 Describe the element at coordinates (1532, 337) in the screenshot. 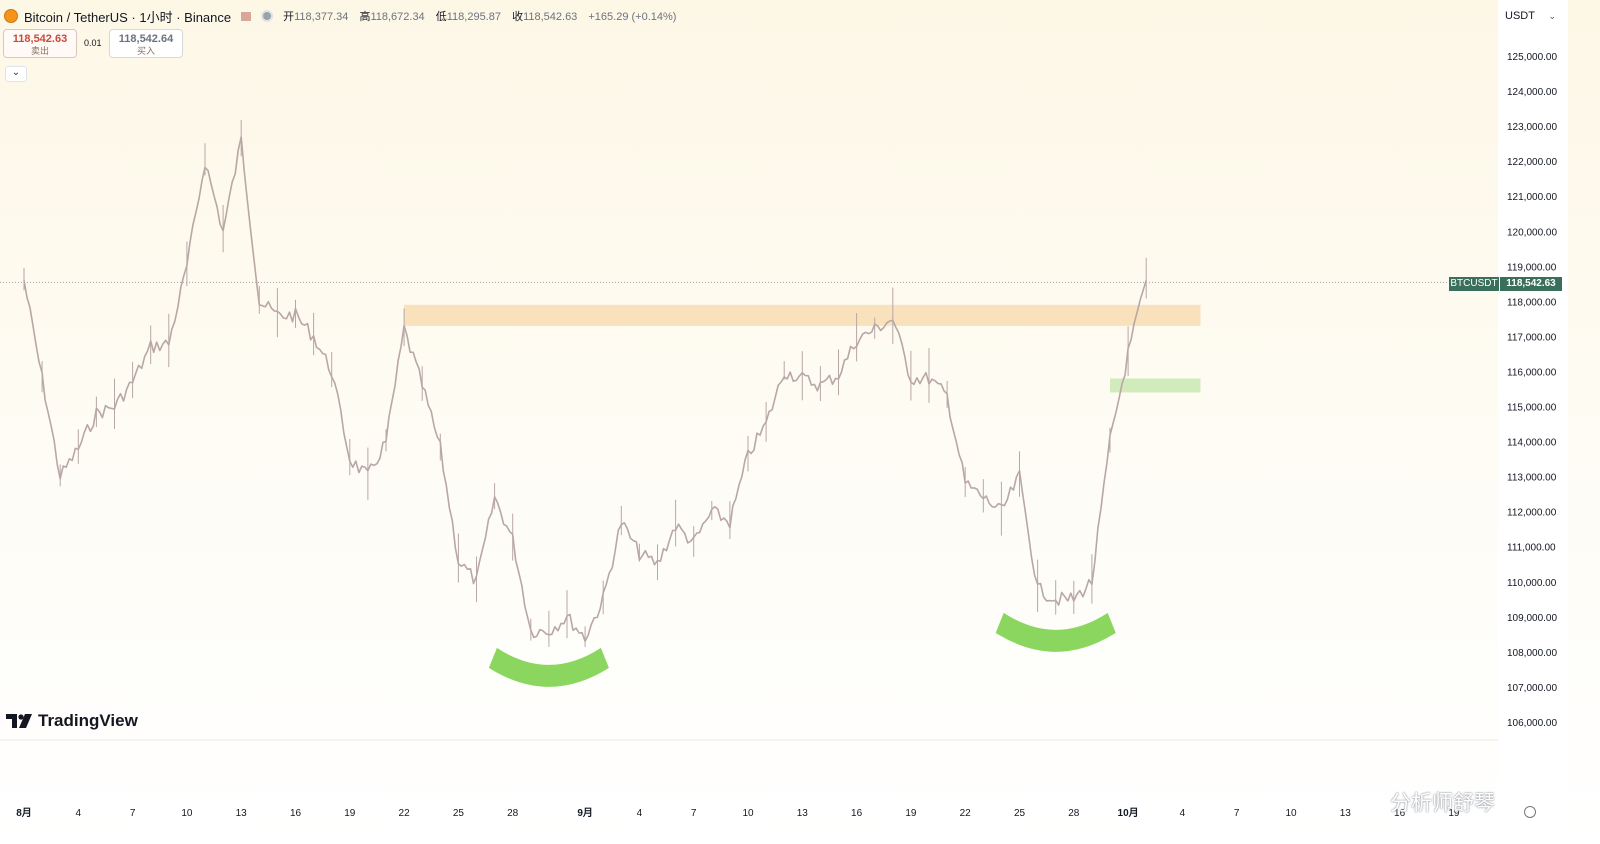

I see `y-tick-label: 117,000.00` at that location.